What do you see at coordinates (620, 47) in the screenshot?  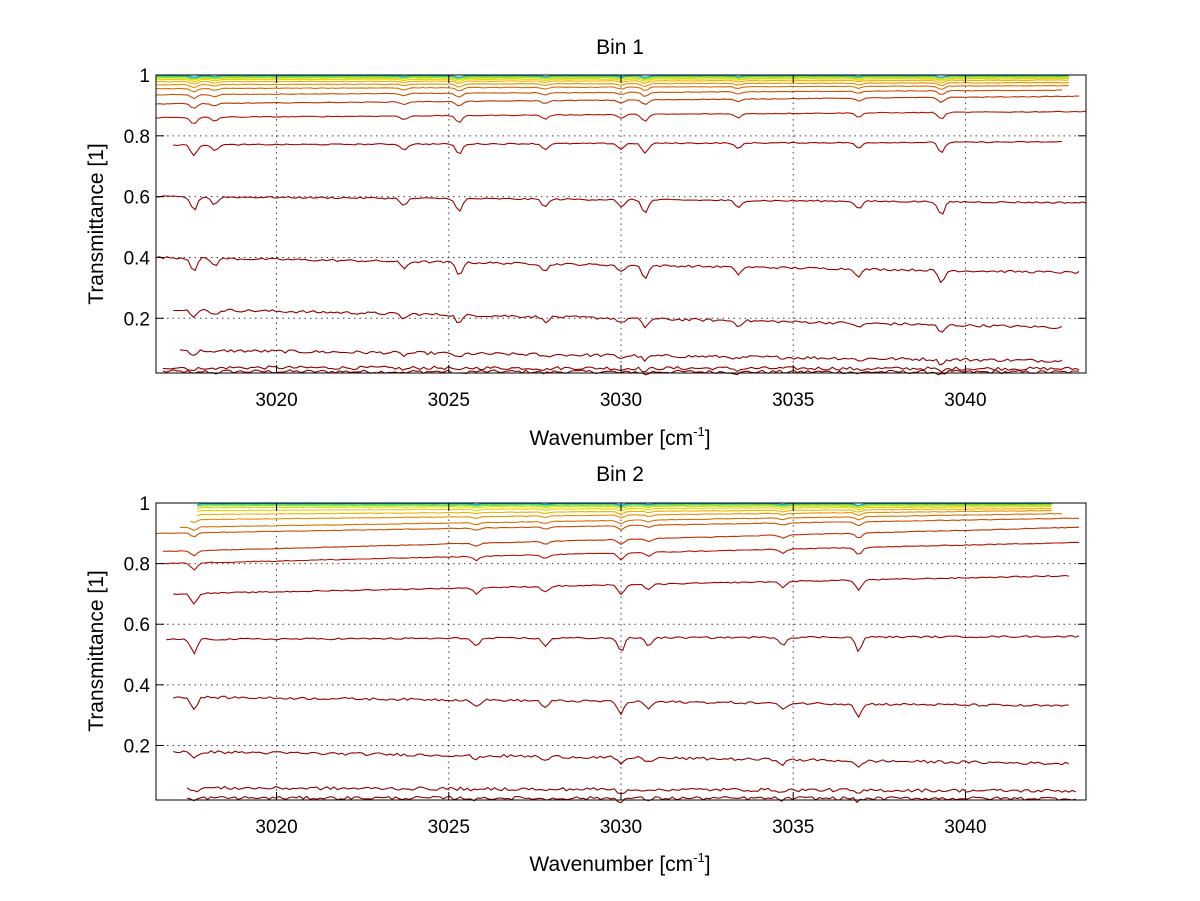 I see `subplot-title: Bin 1` at bounding box center [620, 47].